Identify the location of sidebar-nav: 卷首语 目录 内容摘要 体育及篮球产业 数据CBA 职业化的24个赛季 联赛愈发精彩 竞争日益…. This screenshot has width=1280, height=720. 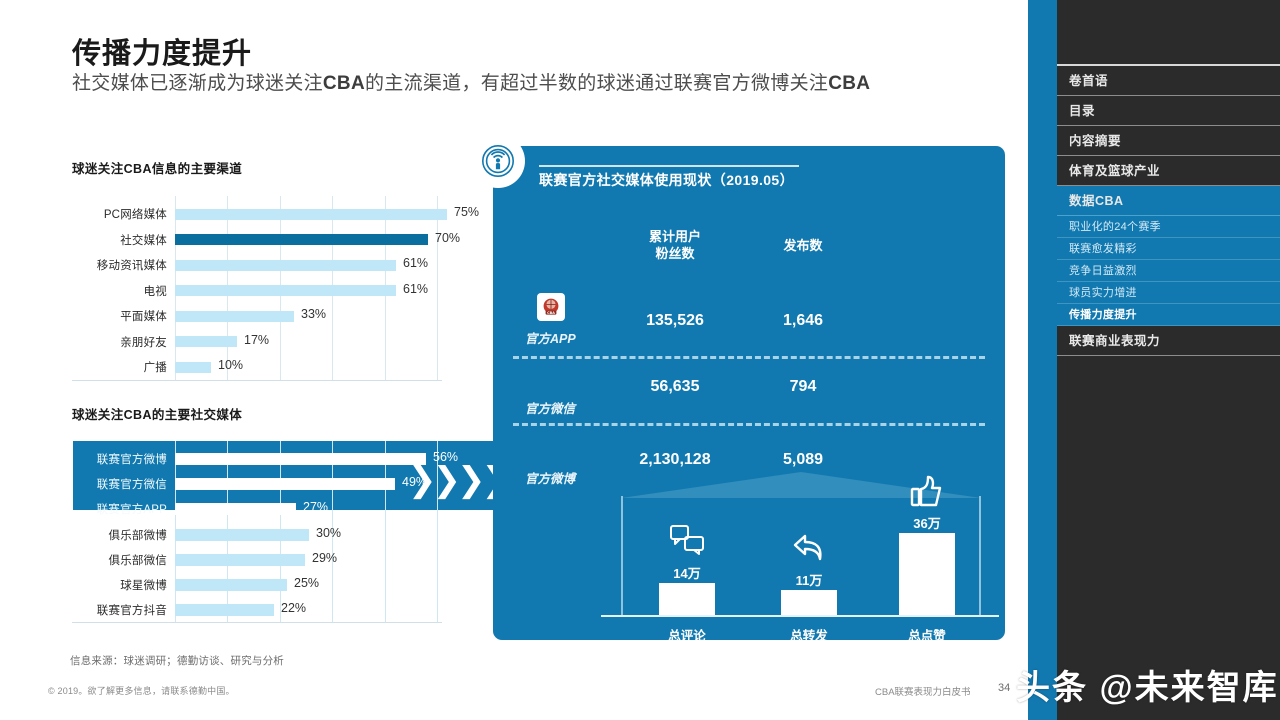
(1168, 211).